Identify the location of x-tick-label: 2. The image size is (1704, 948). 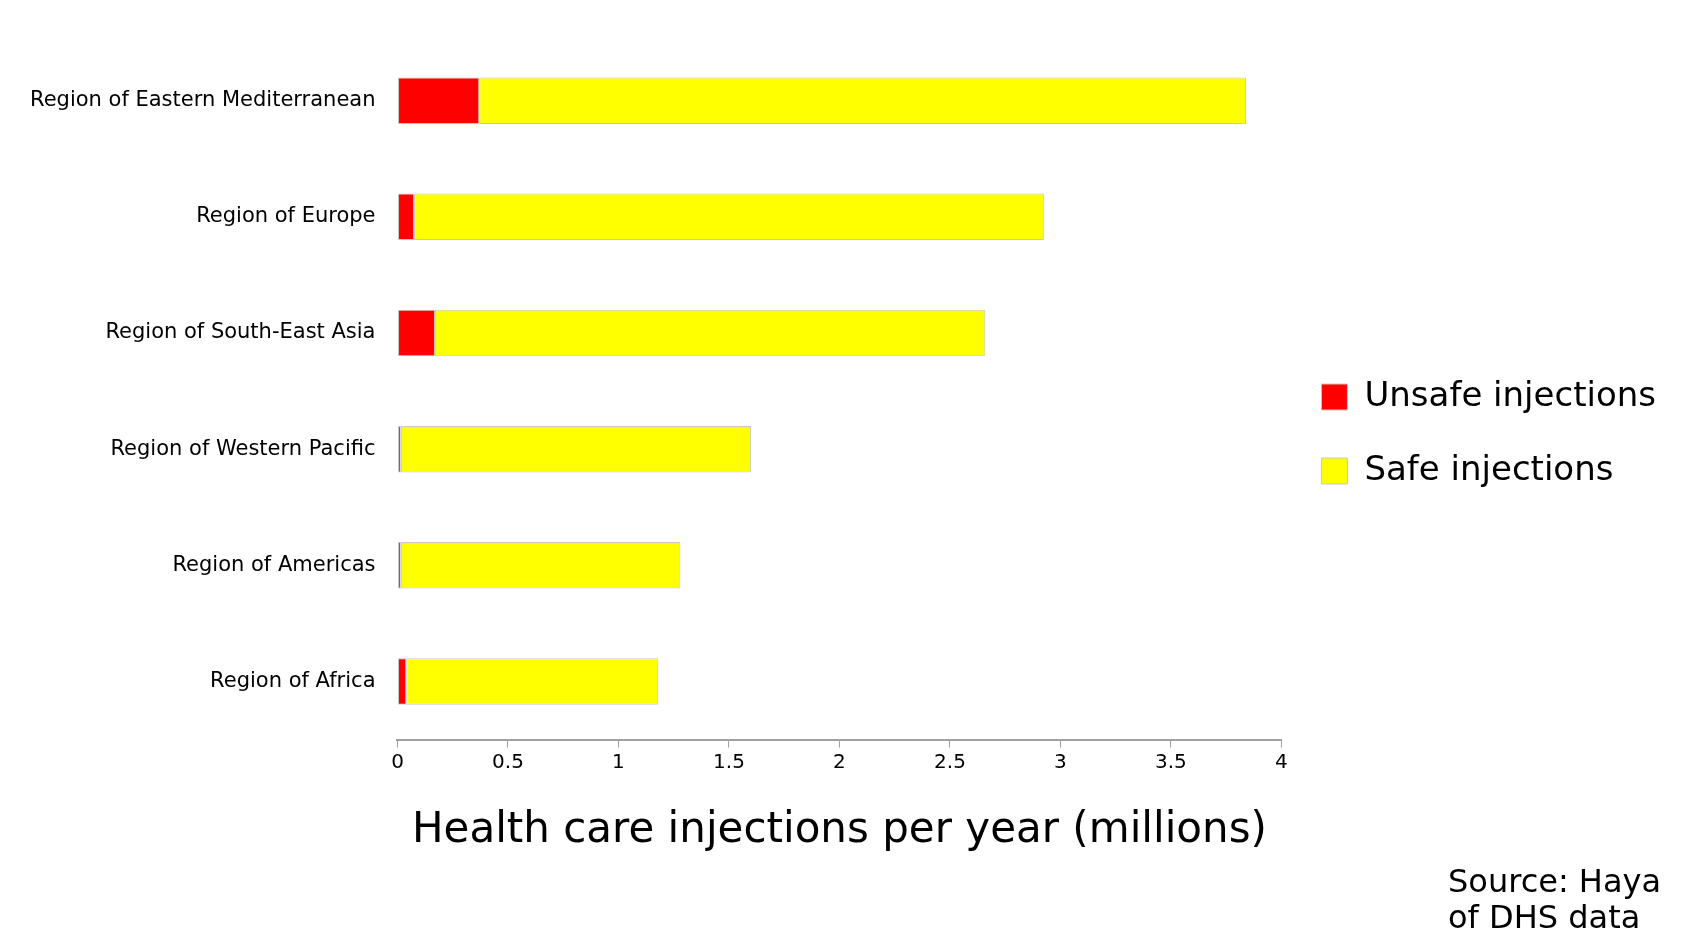
(839, 760).